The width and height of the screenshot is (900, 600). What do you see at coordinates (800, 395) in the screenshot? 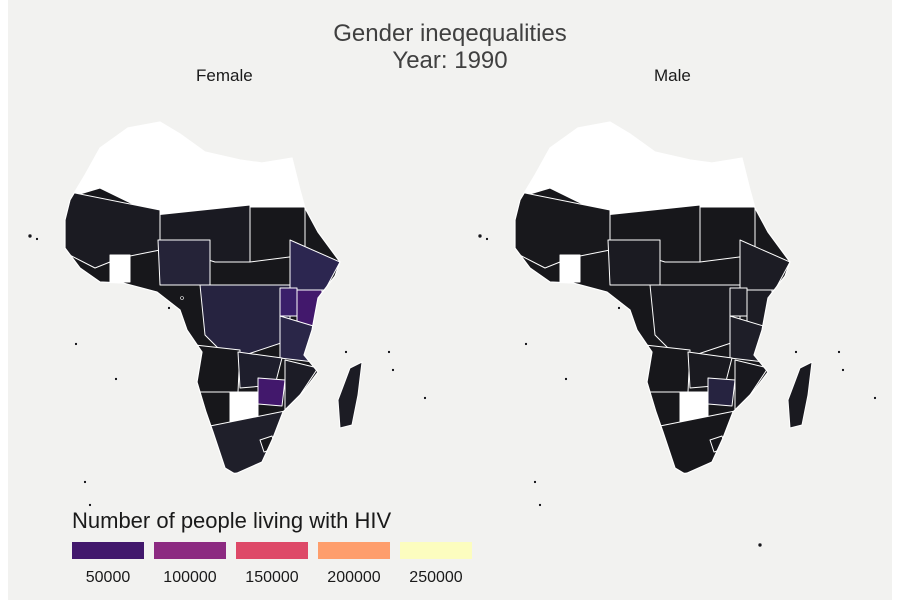
I see `madagascar-male` at bounding box center [800, 395].